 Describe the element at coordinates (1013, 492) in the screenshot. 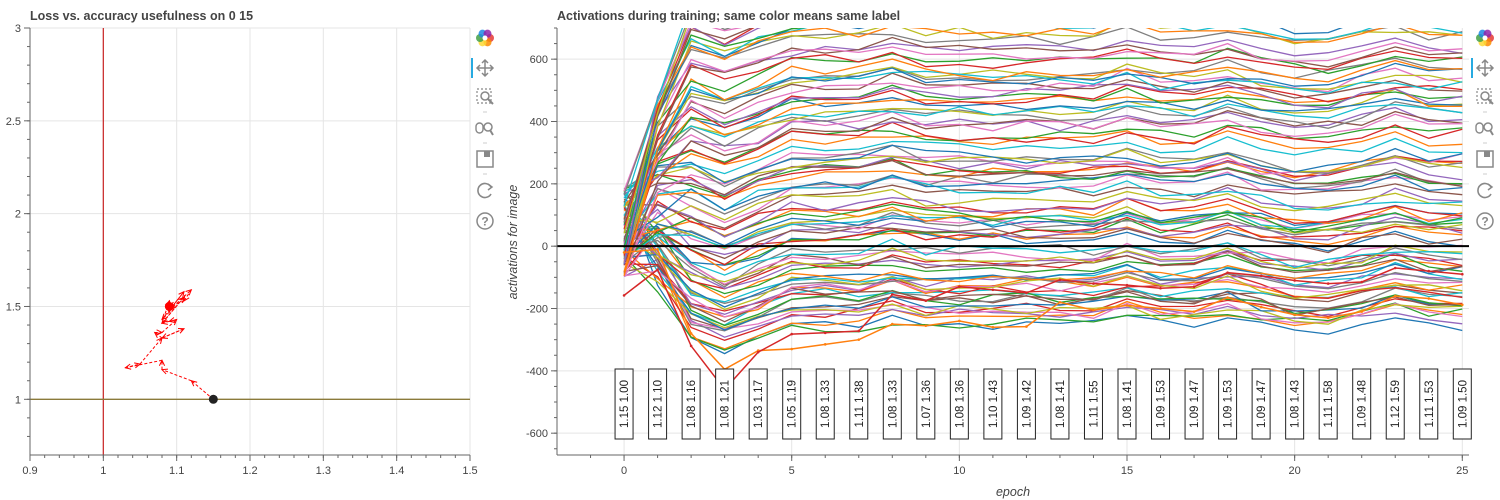

I see `x-axis-label: epoch` at that location.